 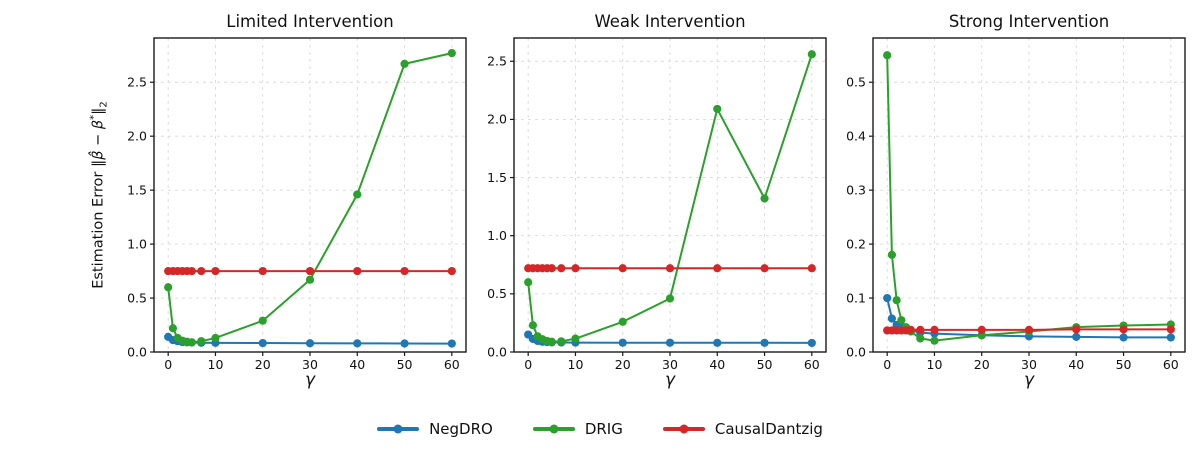 I want to click on y-tick-label: 0.3, so click(x=856, y=189).